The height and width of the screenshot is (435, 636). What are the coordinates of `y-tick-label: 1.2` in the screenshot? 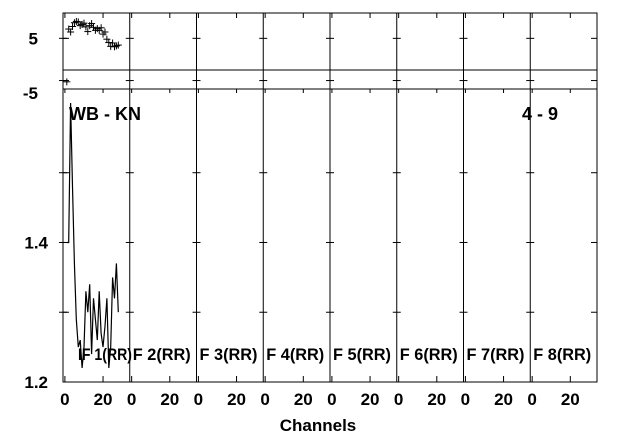 It's located at (36, 382).